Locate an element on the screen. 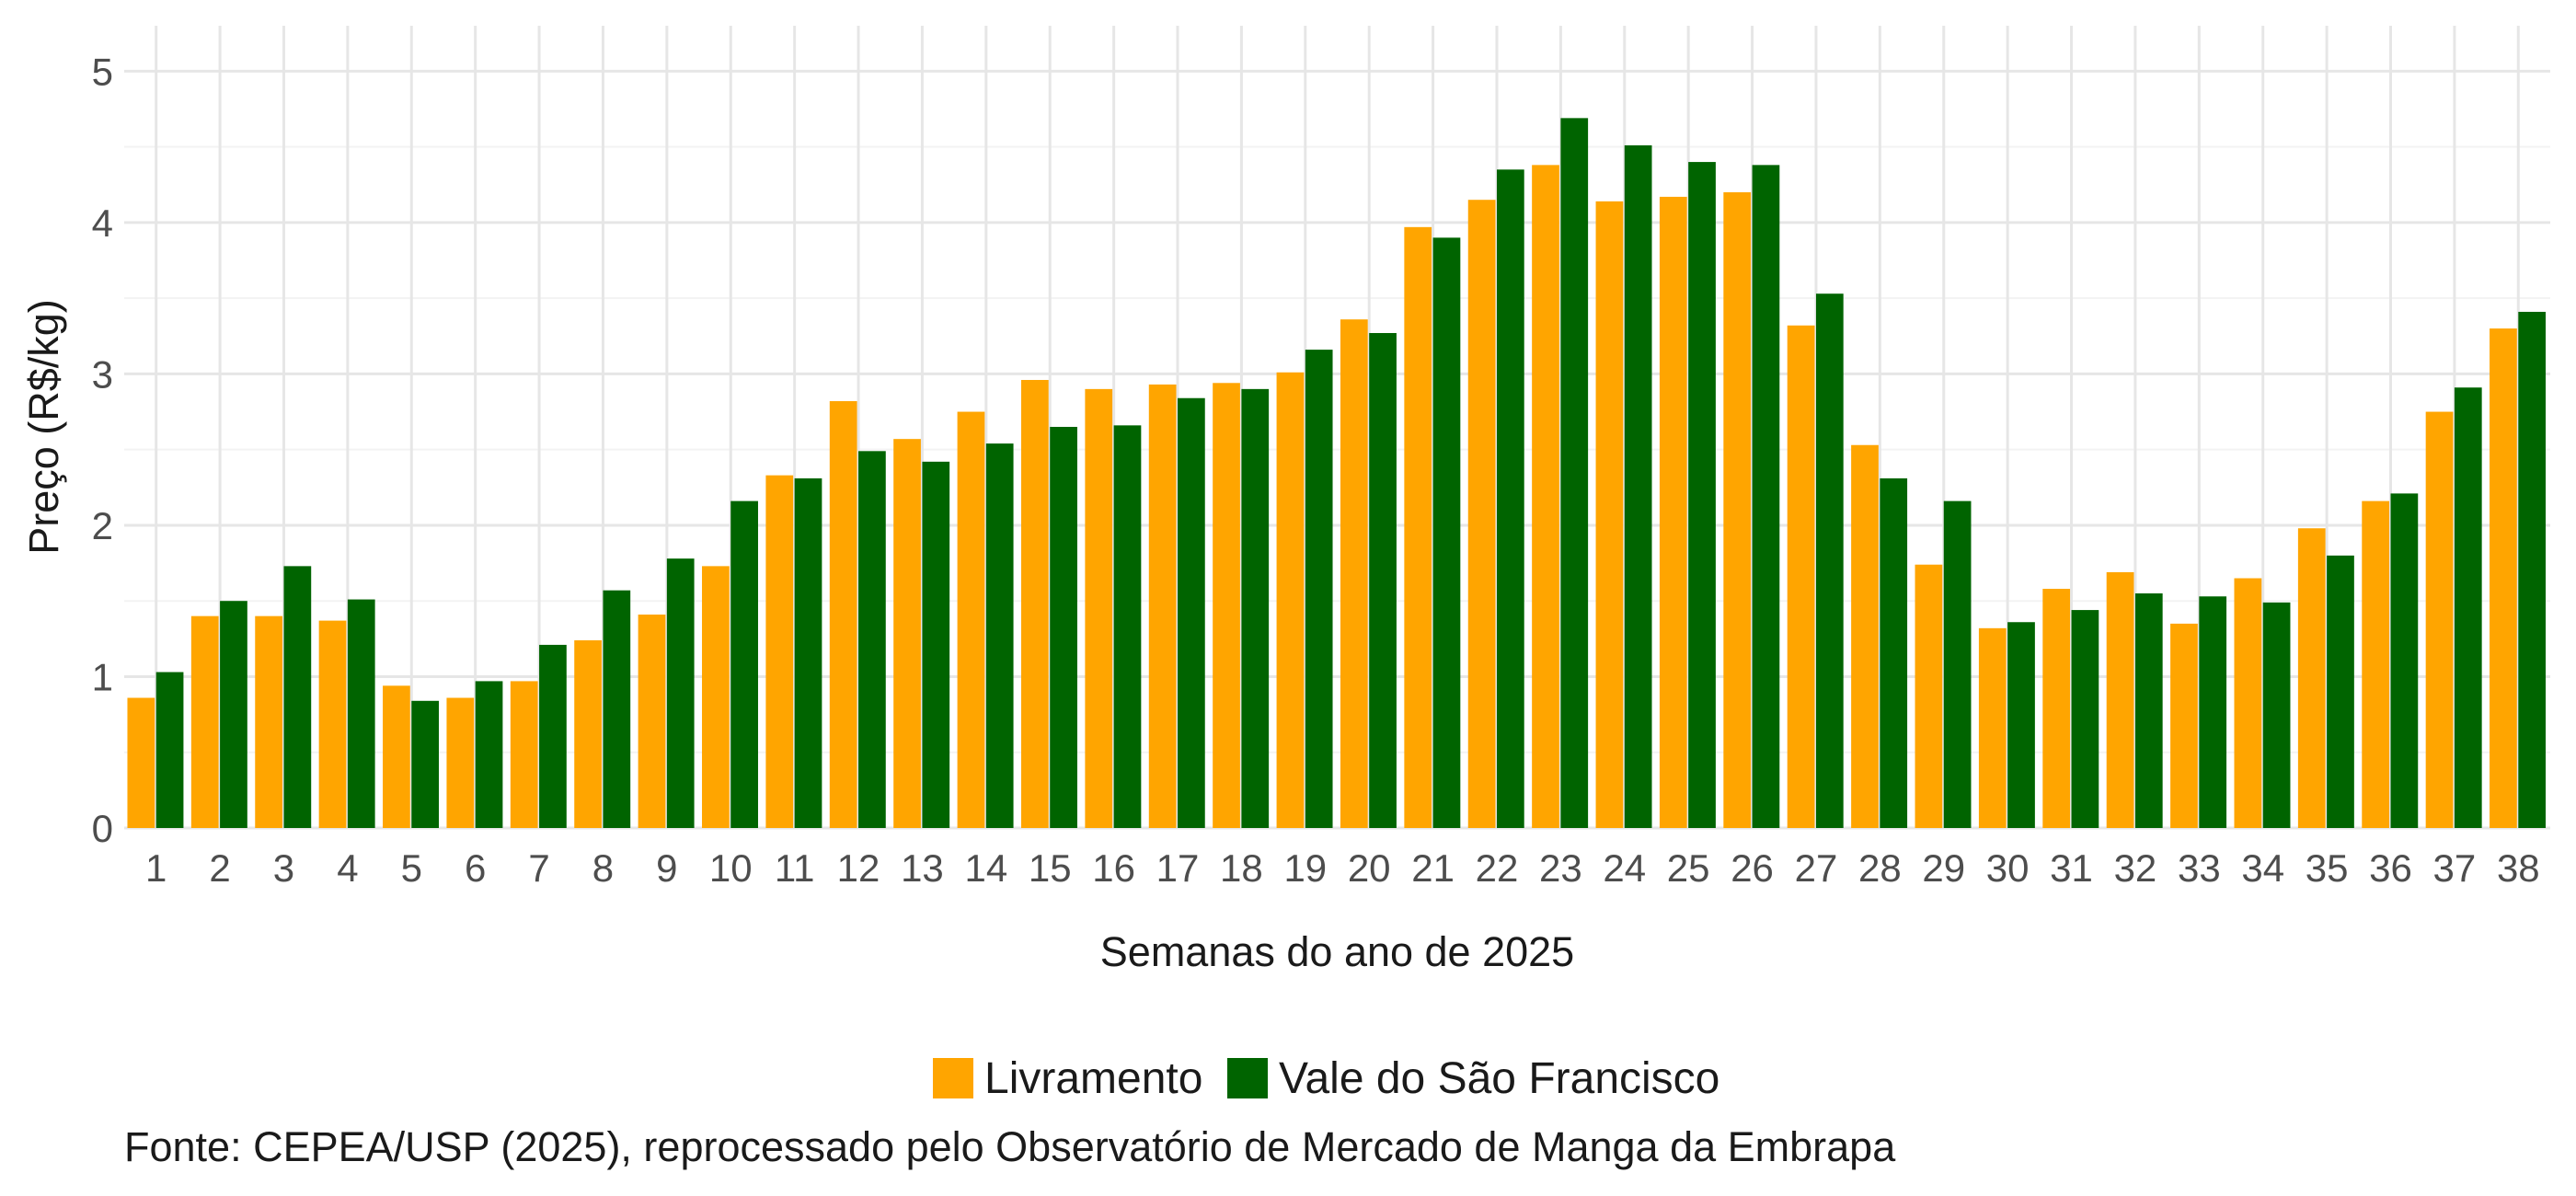 Image resolution: width=2576 pixels, height=1196 pixels. y-tick-label: 0 is located at coordinates (102, 828).